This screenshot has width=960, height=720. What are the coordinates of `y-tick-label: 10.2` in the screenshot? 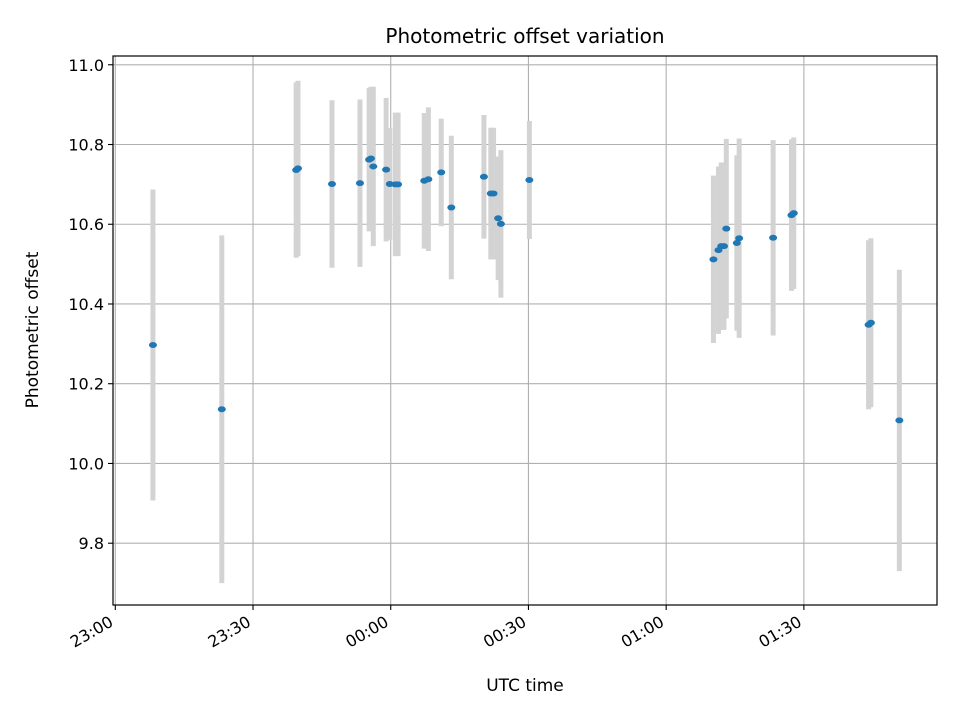 It's located at (86, 384).